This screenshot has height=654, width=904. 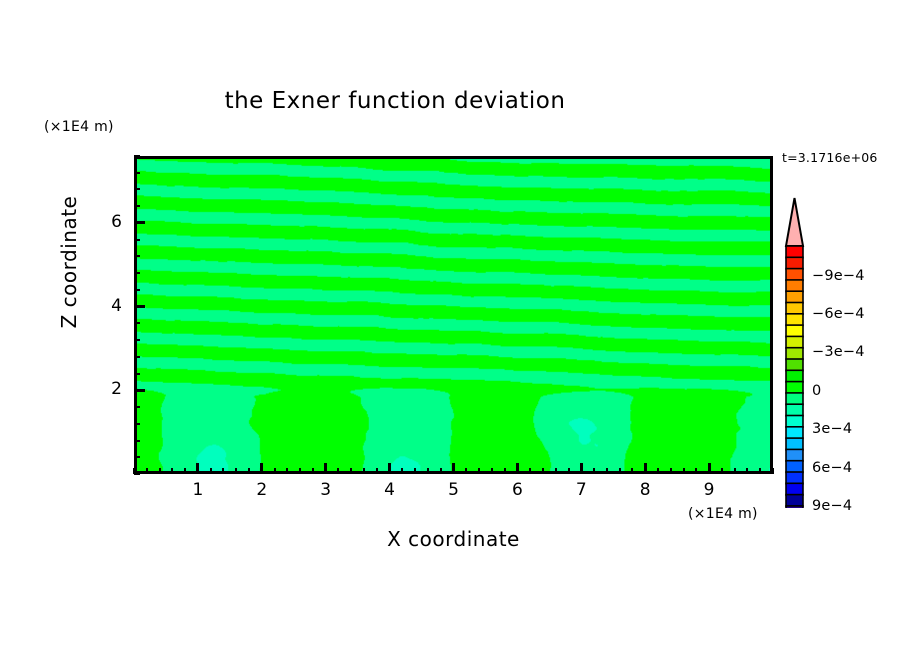 I want to click on colorbar-svg, so click(x=794, y=352).